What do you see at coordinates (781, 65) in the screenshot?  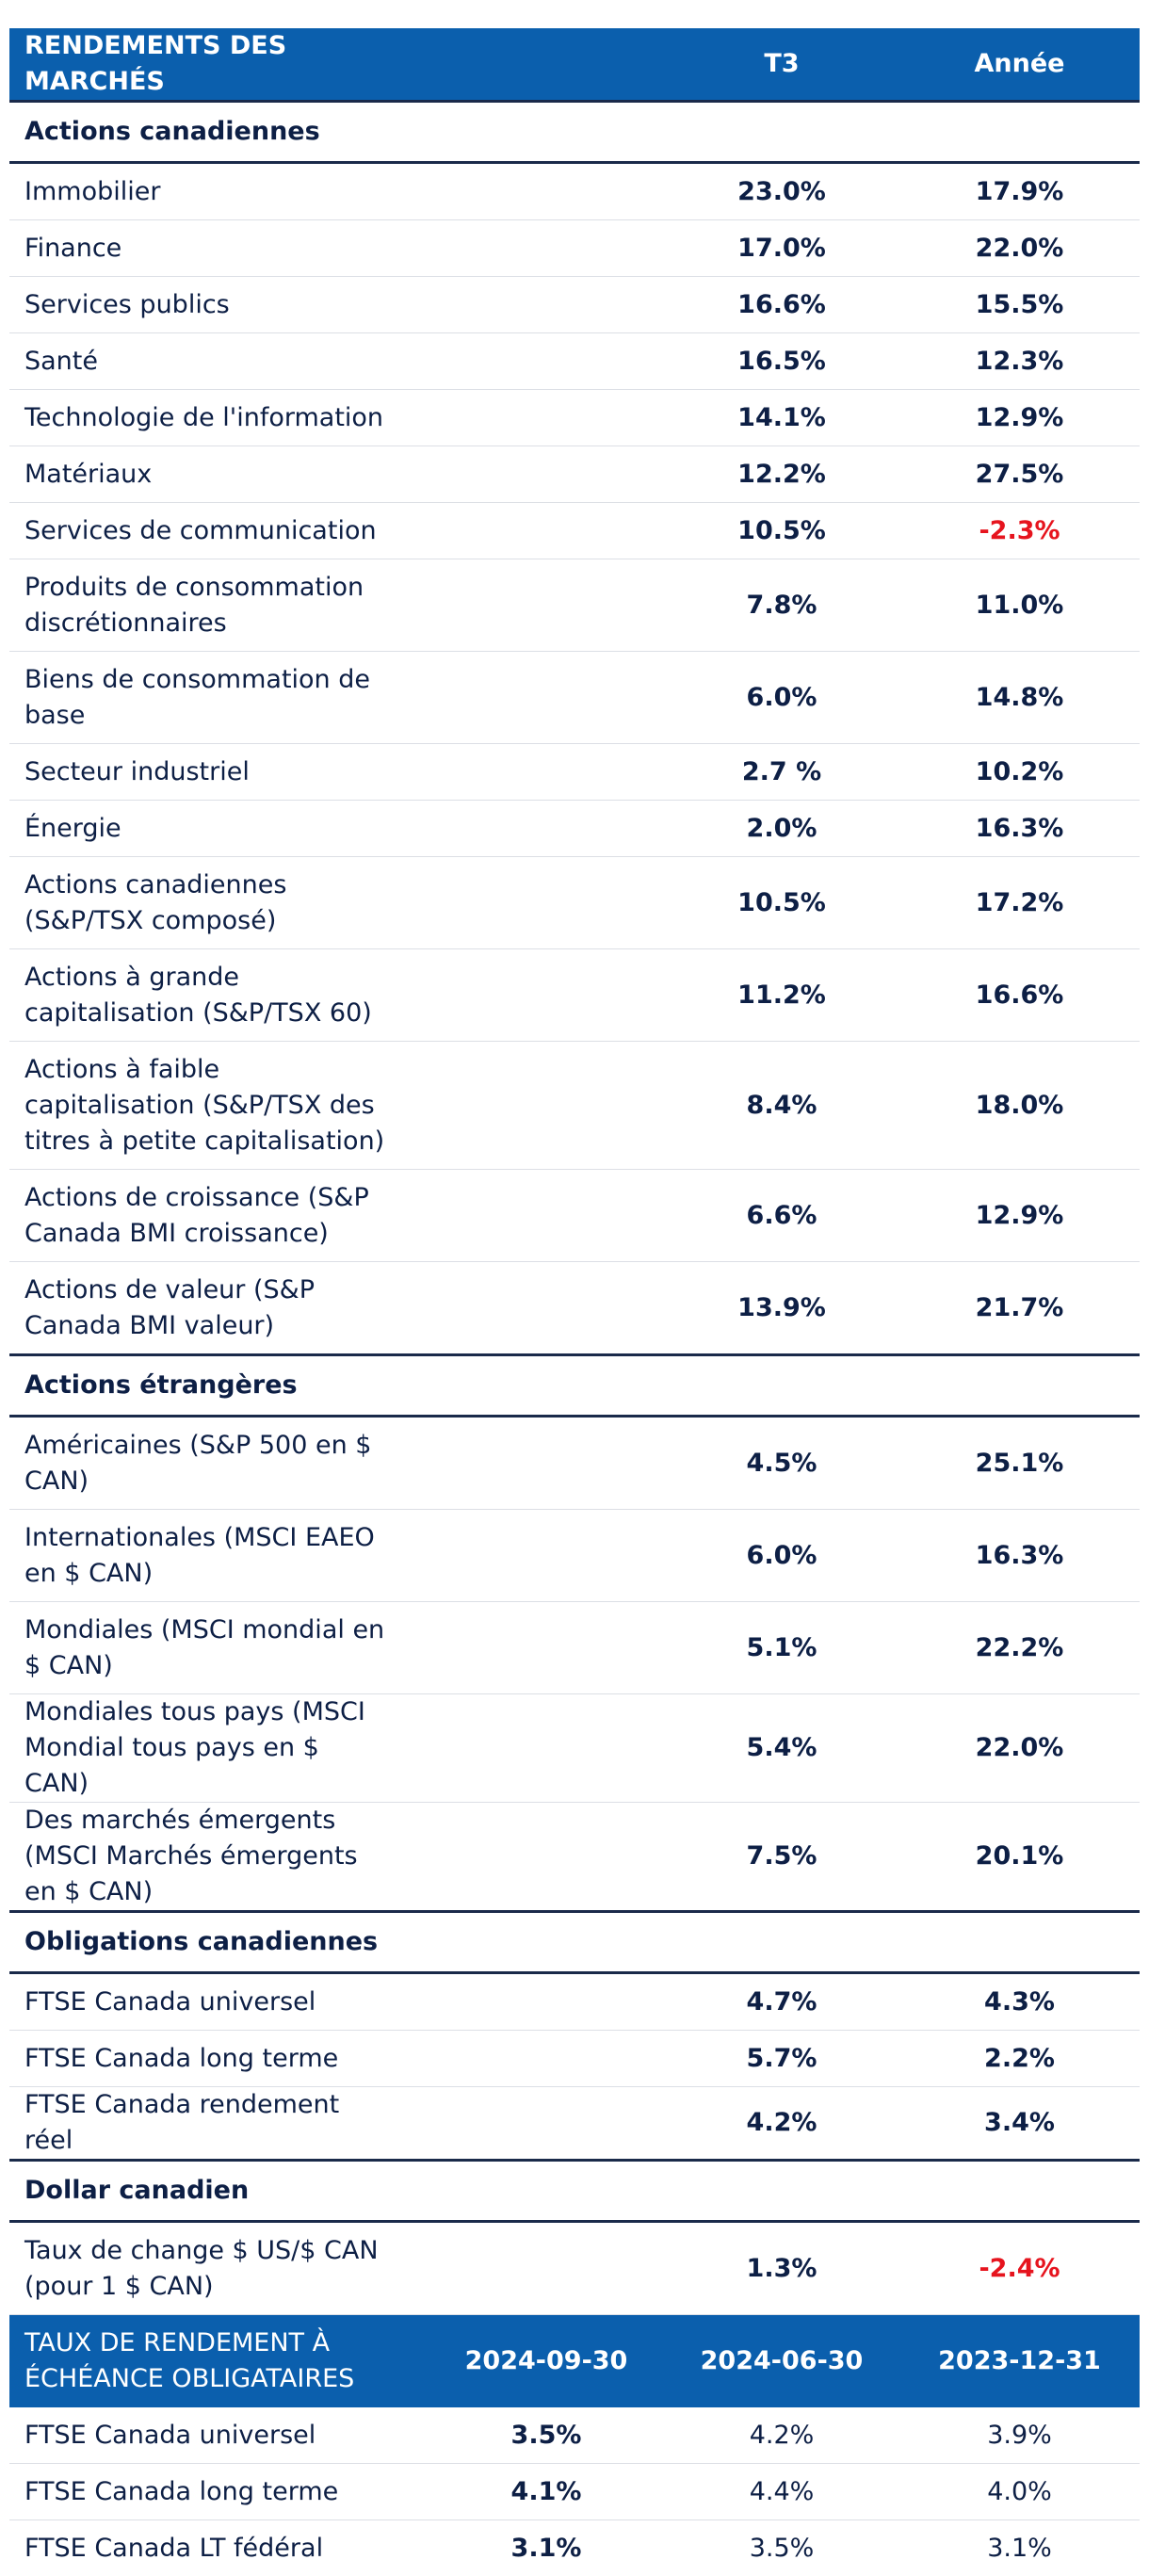 I see `header-col-quarter: T3` at bounding box center [781, 65].